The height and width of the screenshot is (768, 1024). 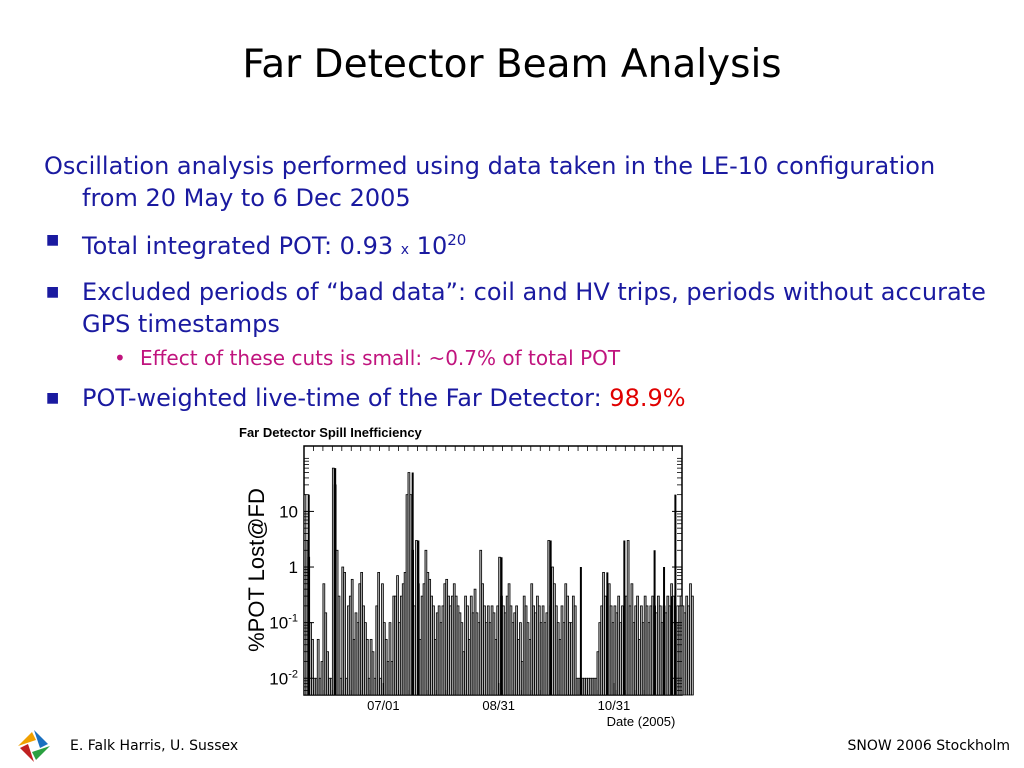 I want to click on pot-exponent: 20, so click(x=457, y=240).